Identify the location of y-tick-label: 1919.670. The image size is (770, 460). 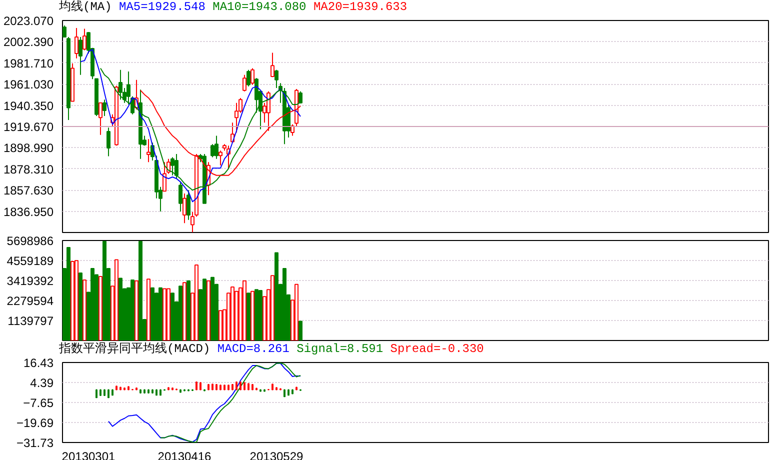
(28, 127).